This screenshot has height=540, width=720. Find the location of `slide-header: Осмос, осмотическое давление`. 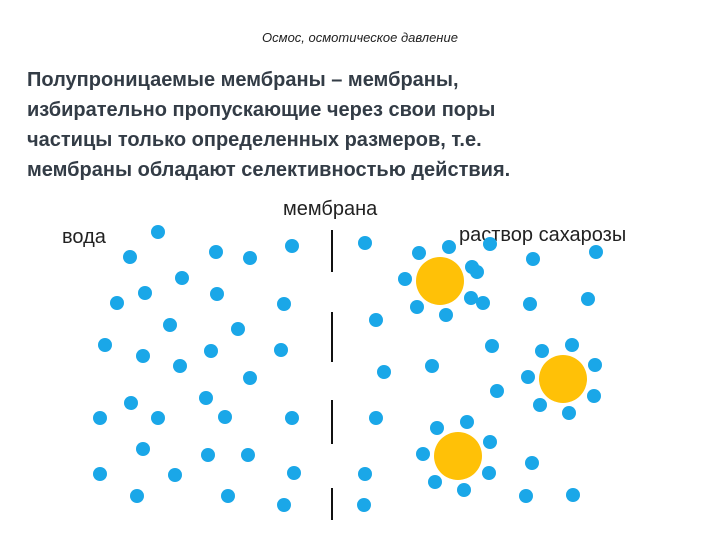

slide-header: Осмос, осмотическое давление is located at coordinates (360, 37).